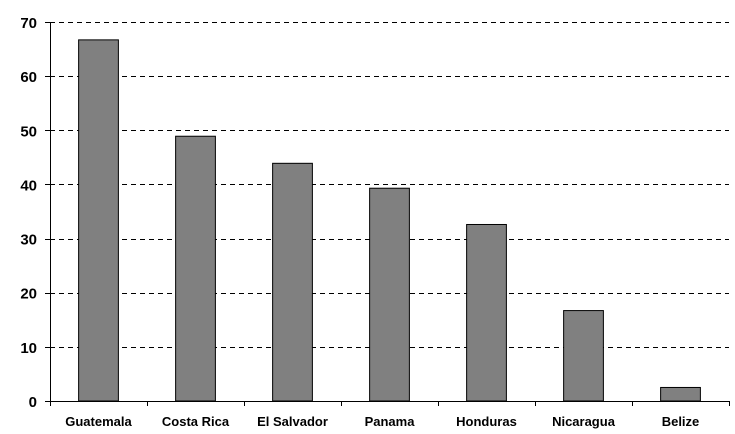  What do you see at coordinates (195, 268) in the screenshot?
I see `bar-costa-rica` at bounding box center [195, 268].